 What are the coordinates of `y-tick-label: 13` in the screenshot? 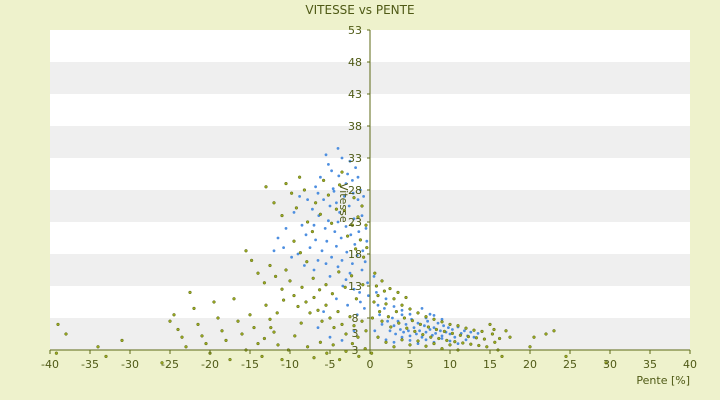 It's located at (355, 286).